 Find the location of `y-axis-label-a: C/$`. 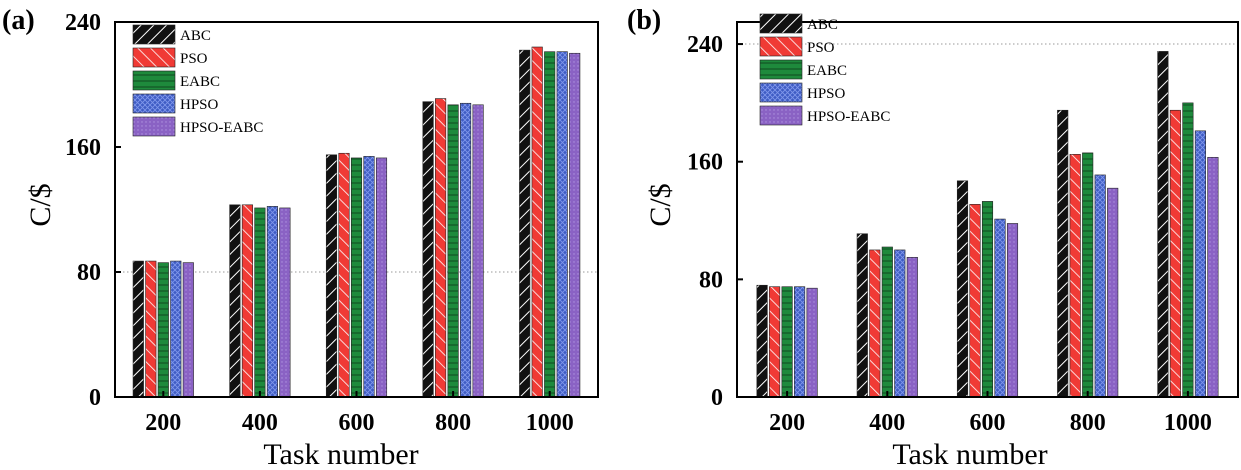

y-axis-label-a: C/$ is located at coordinates (40, 204).